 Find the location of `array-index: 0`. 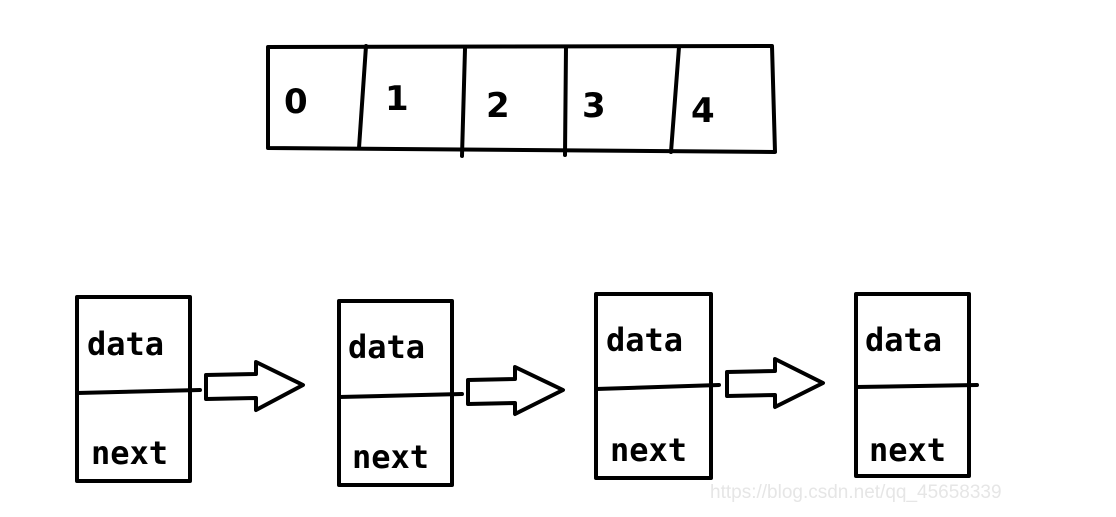

array-index: 0 is located at coordinates (296, 102).